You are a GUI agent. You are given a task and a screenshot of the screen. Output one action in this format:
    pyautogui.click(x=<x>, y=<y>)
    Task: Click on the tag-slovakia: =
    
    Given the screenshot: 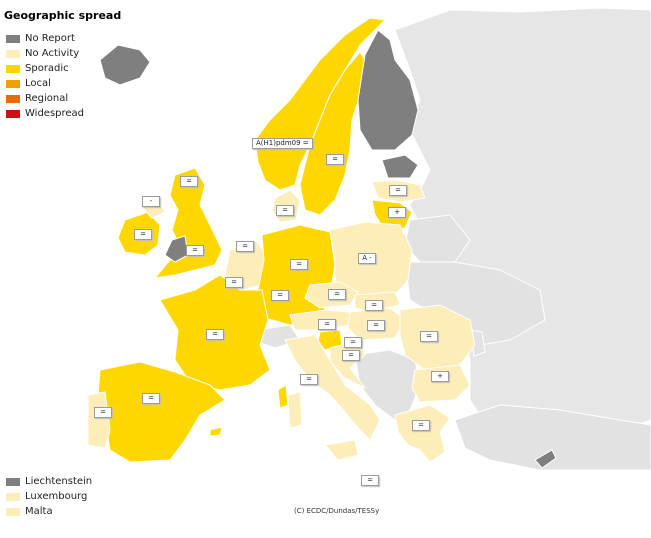 What is the action you would take?
    pyautogui.click(x=374, y=305)
    